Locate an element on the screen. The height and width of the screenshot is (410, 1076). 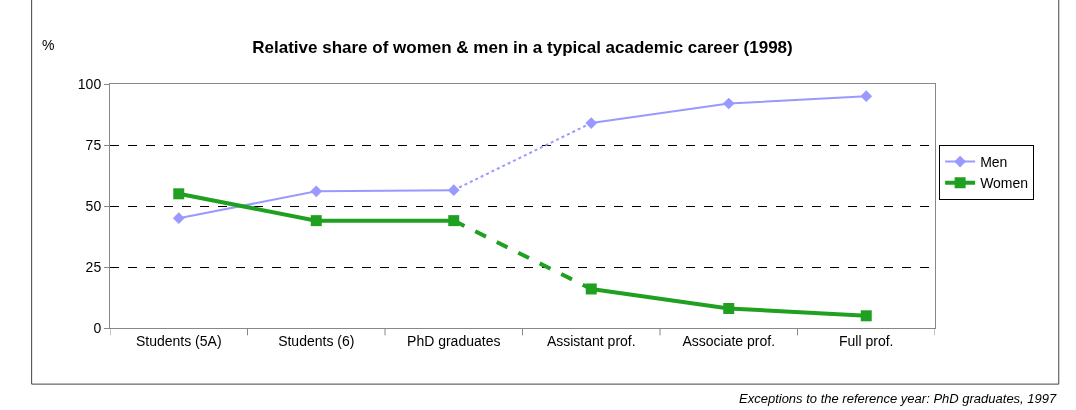
y-tick-label: 25 is located at coordinates (93, 266).